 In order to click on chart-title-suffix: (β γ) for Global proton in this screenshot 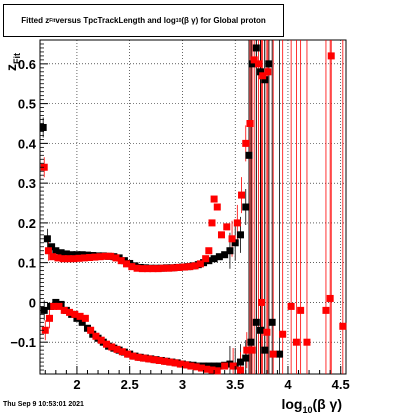, I will do `click(223, 20)`.